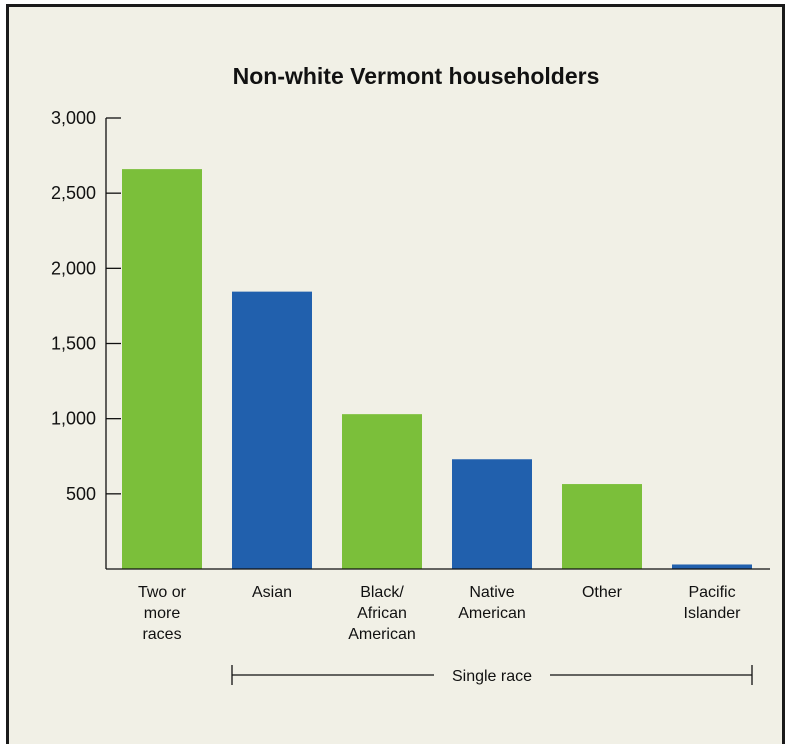  Describe the element at coordinates (73, 419) in the screenshot. I see `y-tick-label: 1,000` at that location.